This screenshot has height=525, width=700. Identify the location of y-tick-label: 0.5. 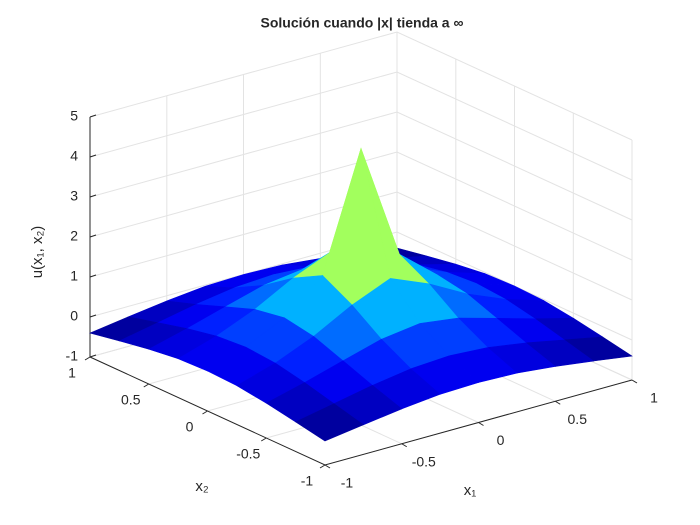
(131, 400).